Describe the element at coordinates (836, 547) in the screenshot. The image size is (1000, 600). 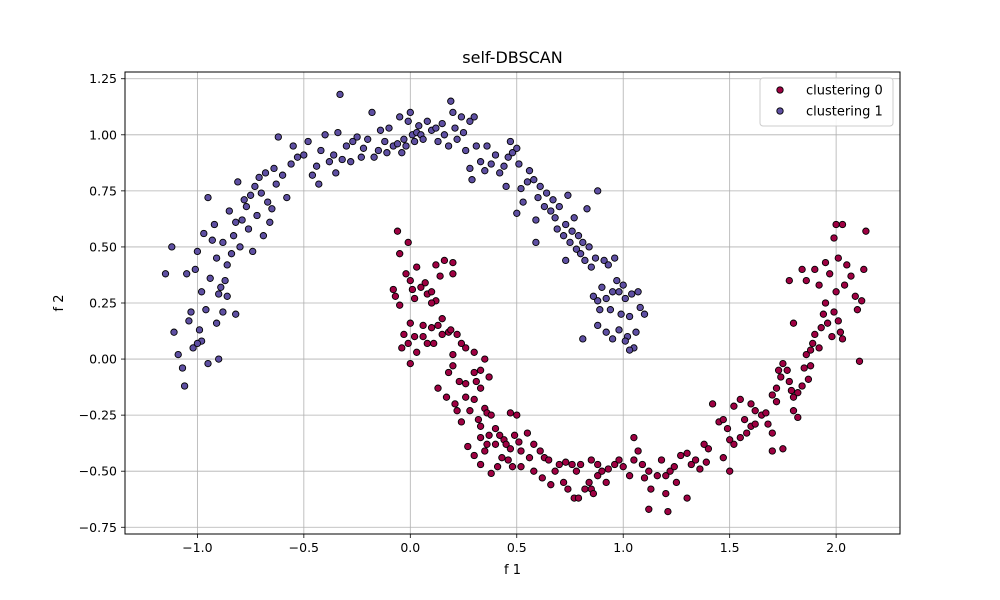
I see `x-tick-label: 2.0` at that location.